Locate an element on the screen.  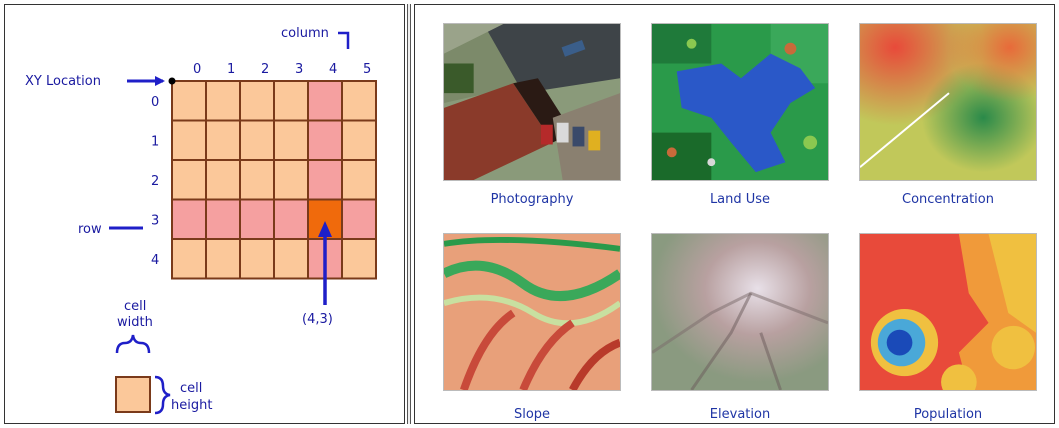
cell-height-label-line1: cell is located at coordinates (191, 388).